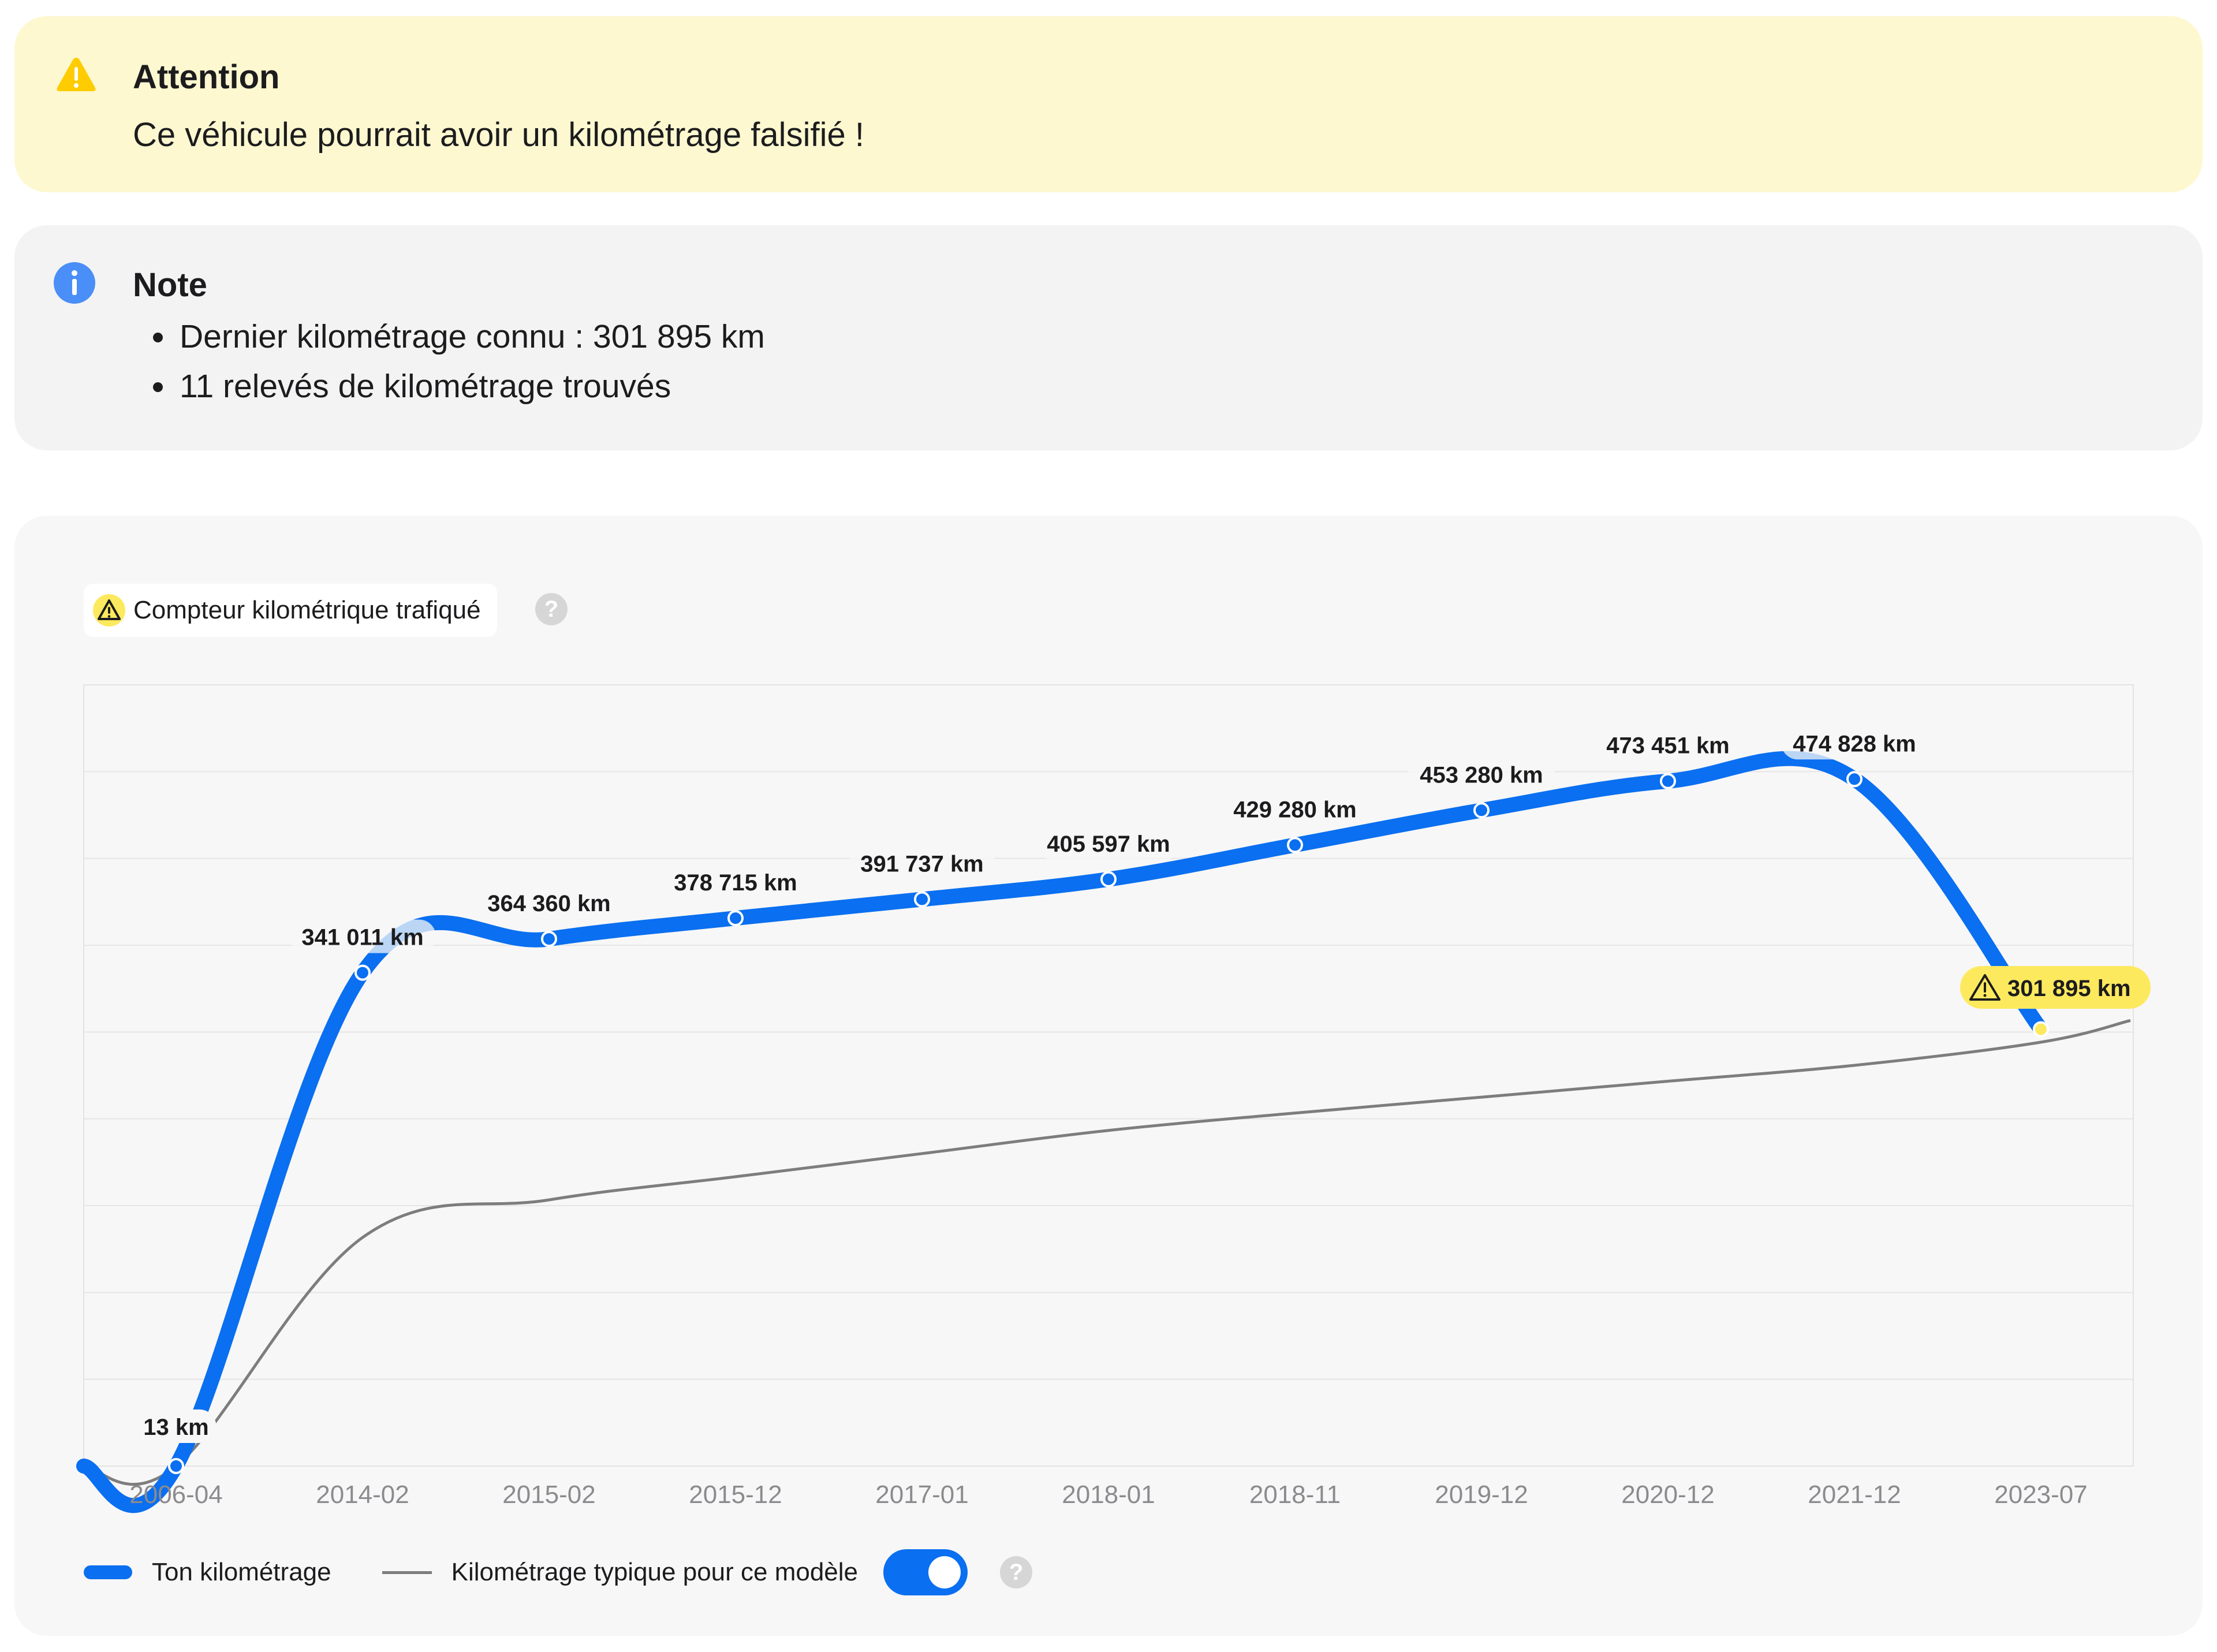 The image size is (2217, 1652). I want to click on data-label: 429 280 km, so click(1295, 809).